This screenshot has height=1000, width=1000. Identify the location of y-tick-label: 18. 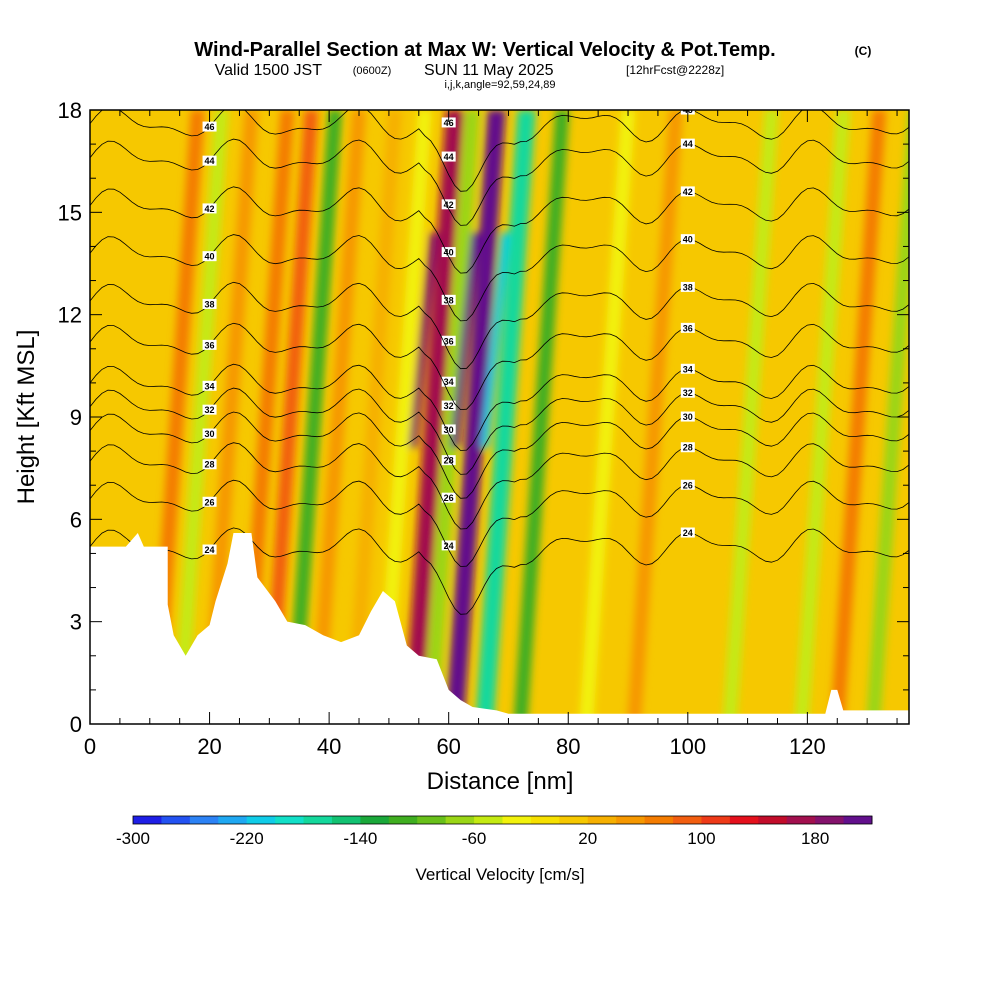
(70, 110).